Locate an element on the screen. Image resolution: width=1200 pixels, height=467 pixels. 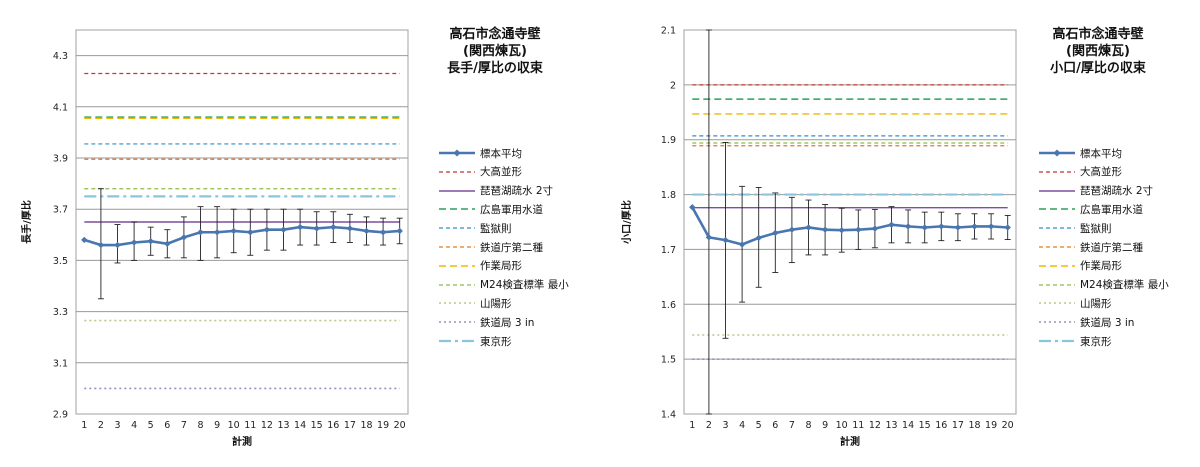
y-tick-label: 2.1 is located at coordinates (668, 31).